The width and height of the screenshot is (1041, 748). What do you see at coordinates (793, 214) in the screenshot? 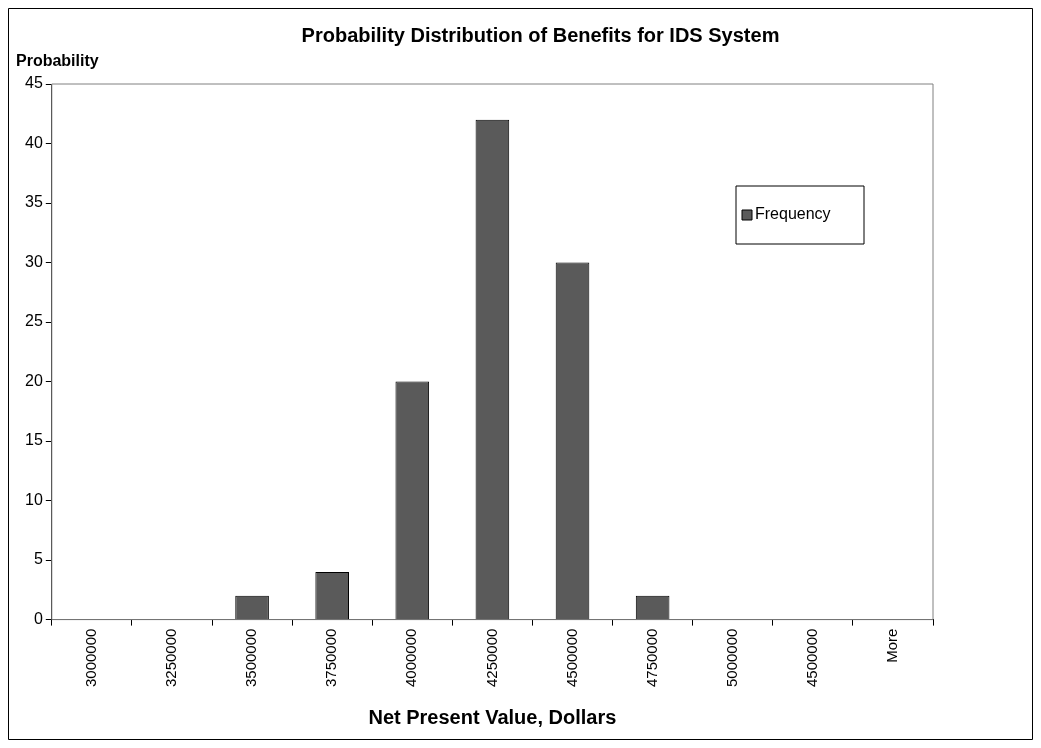
I see `legend-label: Frequency` at bounding box center [793, 214].